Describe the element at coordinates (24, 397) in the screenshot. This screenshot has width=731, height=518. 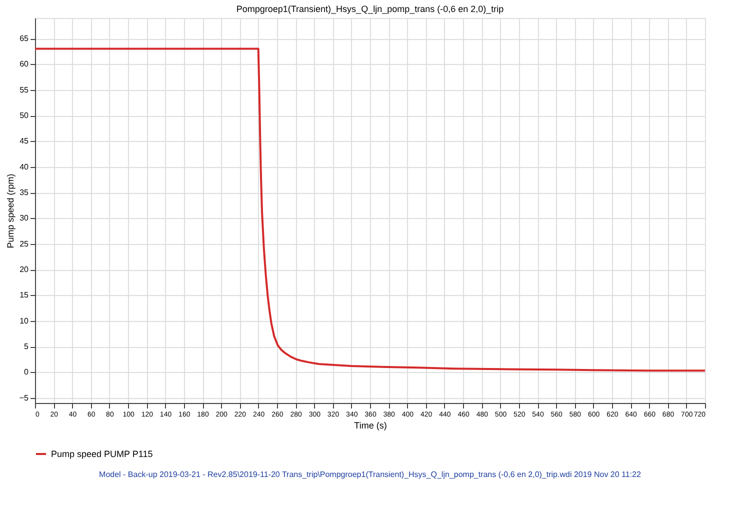
I see `y-tick-label: −5` at that location.